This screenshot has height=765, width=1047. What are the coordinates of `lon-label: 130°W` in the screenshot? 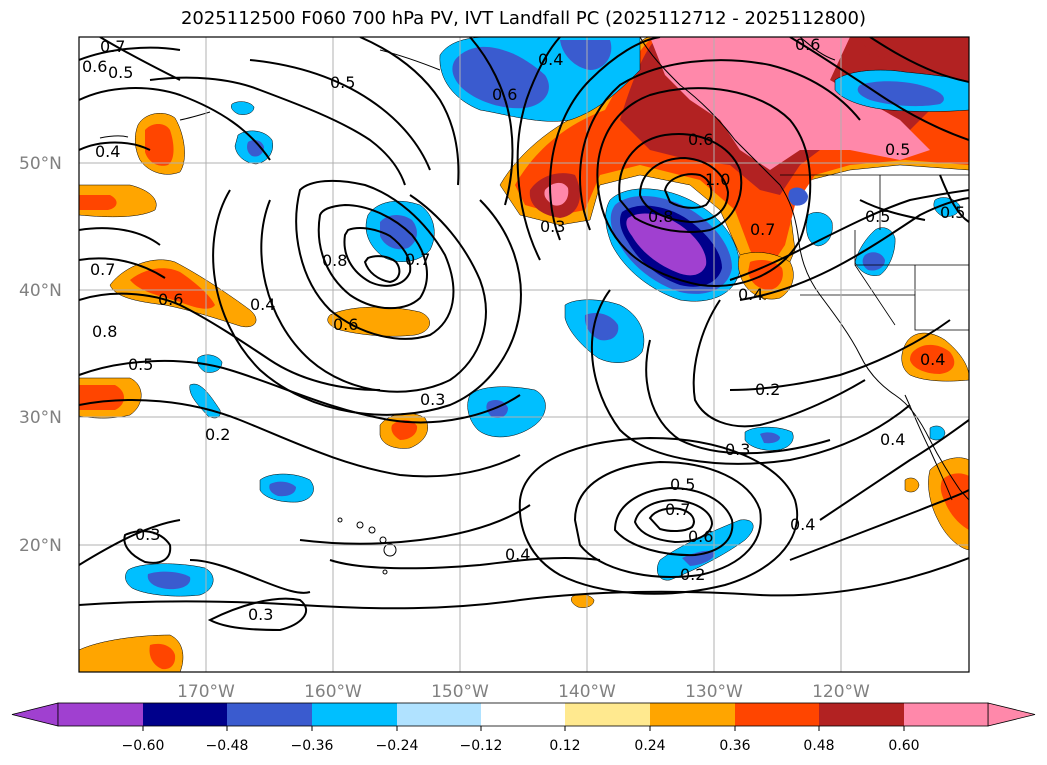 It's located at (714, 692).